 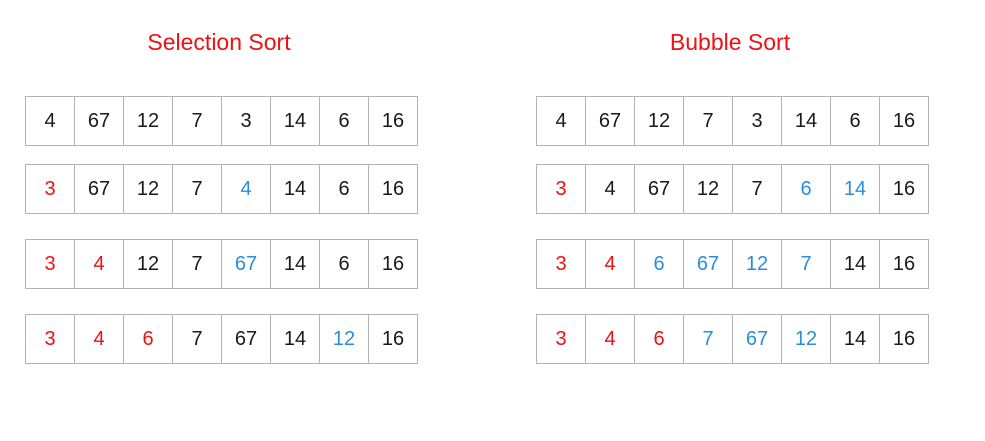 I want to click on array-row: 3 4 6 7 67 14 12 16, so click(x=221, y=339).